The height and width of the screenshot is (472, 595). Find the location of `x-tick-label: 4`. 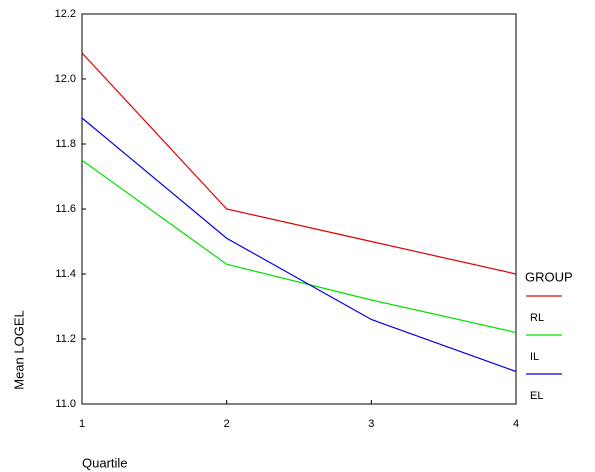

x-tick-label: 4 is located at coordinates (516, 424).